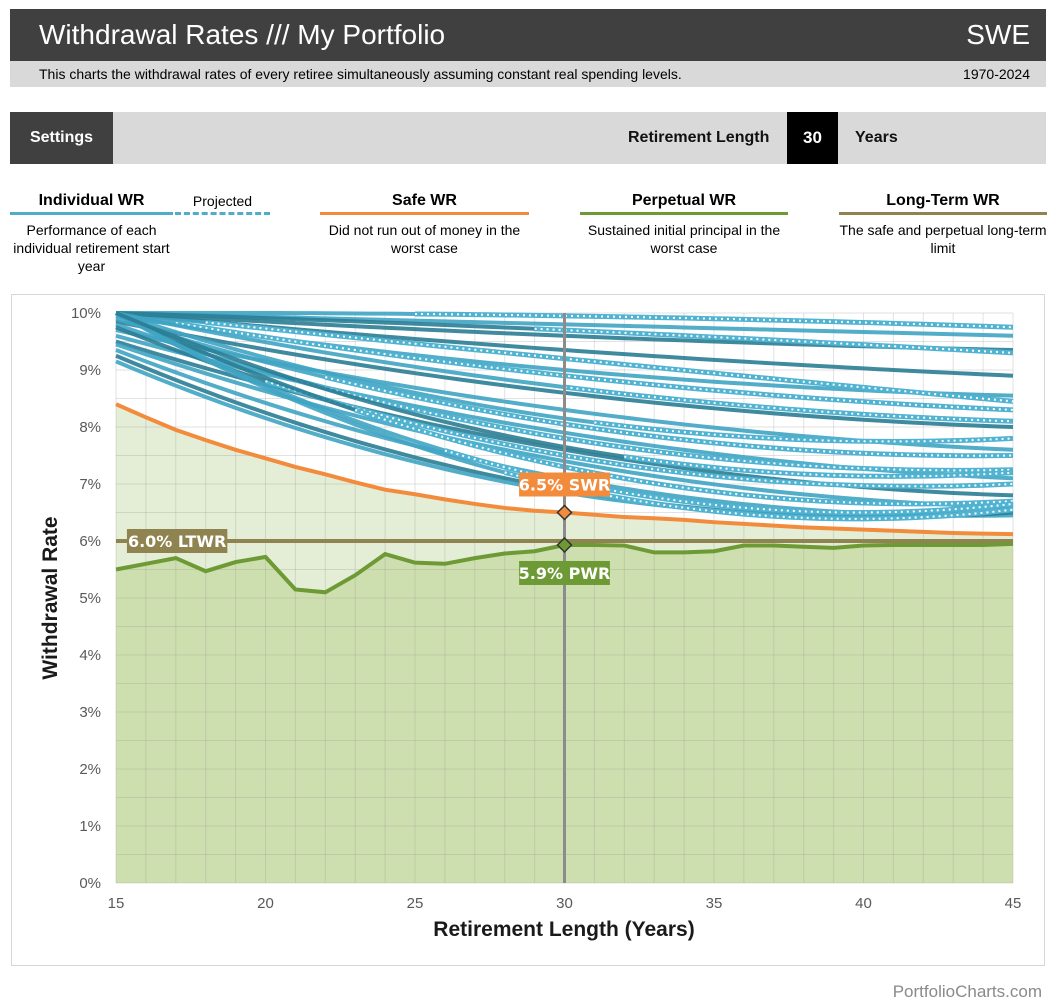 Image resolution: width=1056 pixels, height=1006 pixels. Describe the element at coordinates (563, 929) in the screenshot. I see `x-axis-title: Retirement Length (Years)` at that location.